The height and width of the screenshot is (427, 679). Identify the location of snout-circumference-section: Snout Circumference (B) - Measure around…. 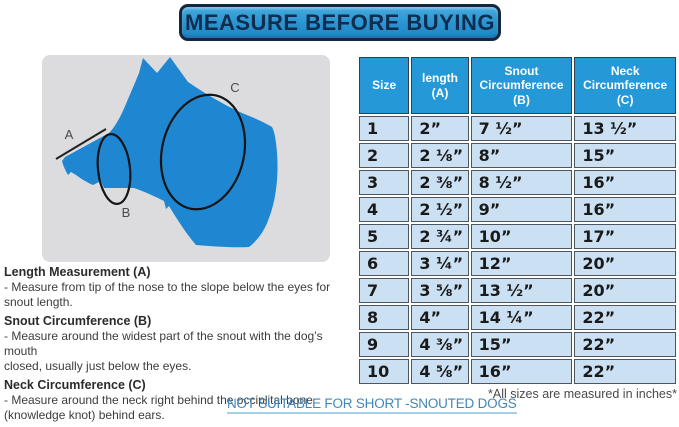
(180, 343).